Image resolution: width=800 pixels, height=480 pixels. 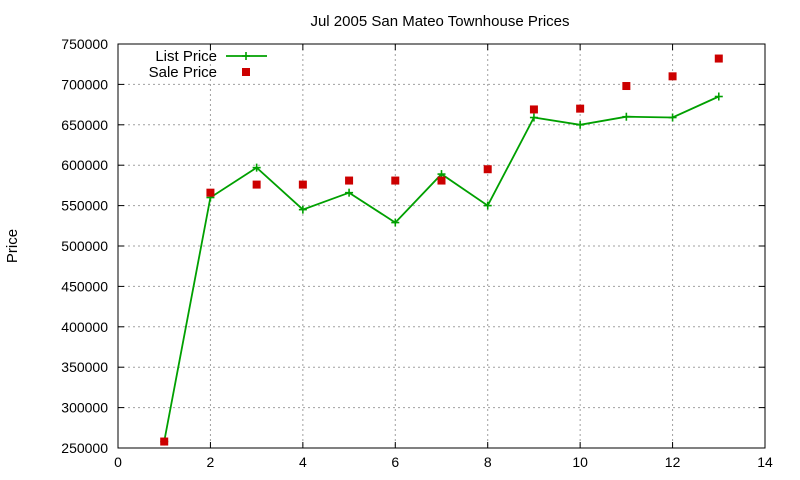 What do you see at coordinates (84, 246) in the screenshot?
I see `y-tick-label: 500000` at bounding box center [84, 246].